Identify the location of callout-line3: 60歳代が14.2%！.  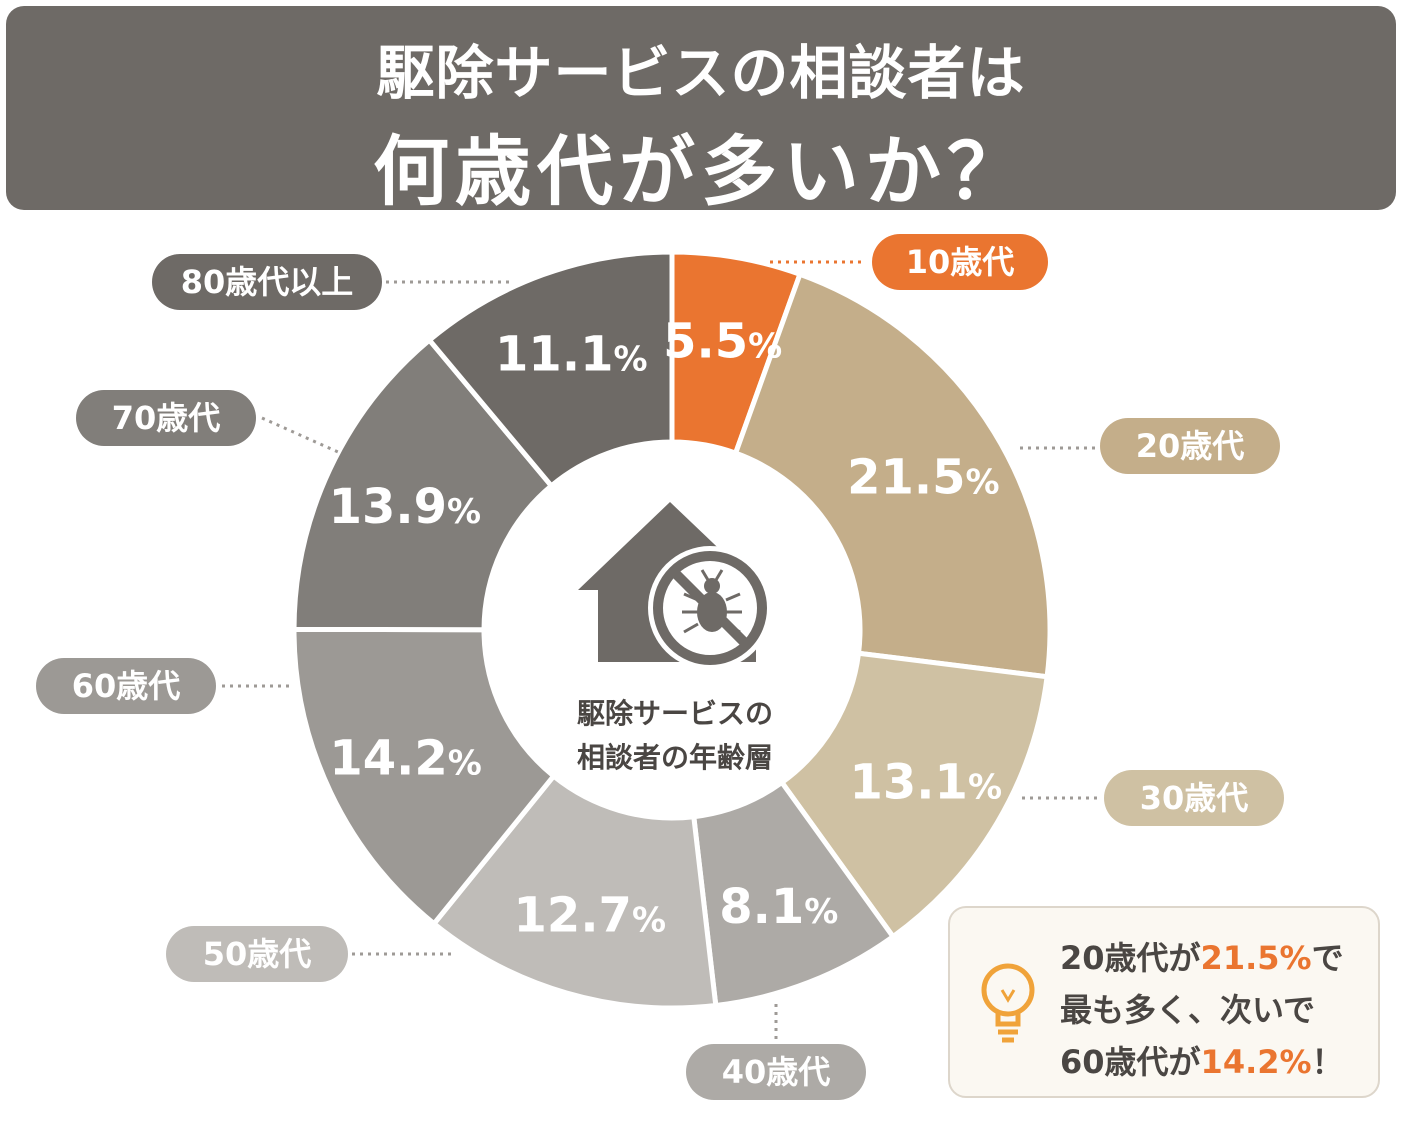
(1202, 1062).